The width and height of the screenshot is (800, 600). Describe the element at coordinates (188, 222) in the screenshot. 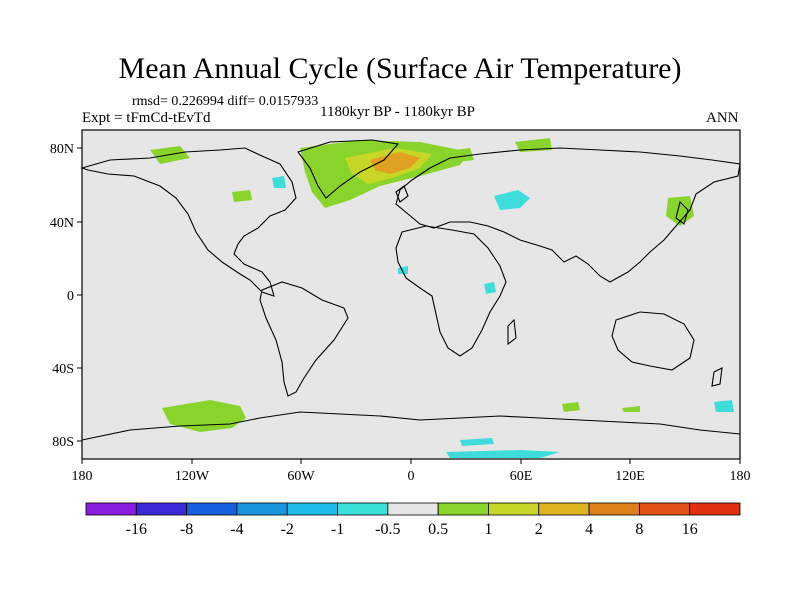

I see `north-america-coastline` at that location.